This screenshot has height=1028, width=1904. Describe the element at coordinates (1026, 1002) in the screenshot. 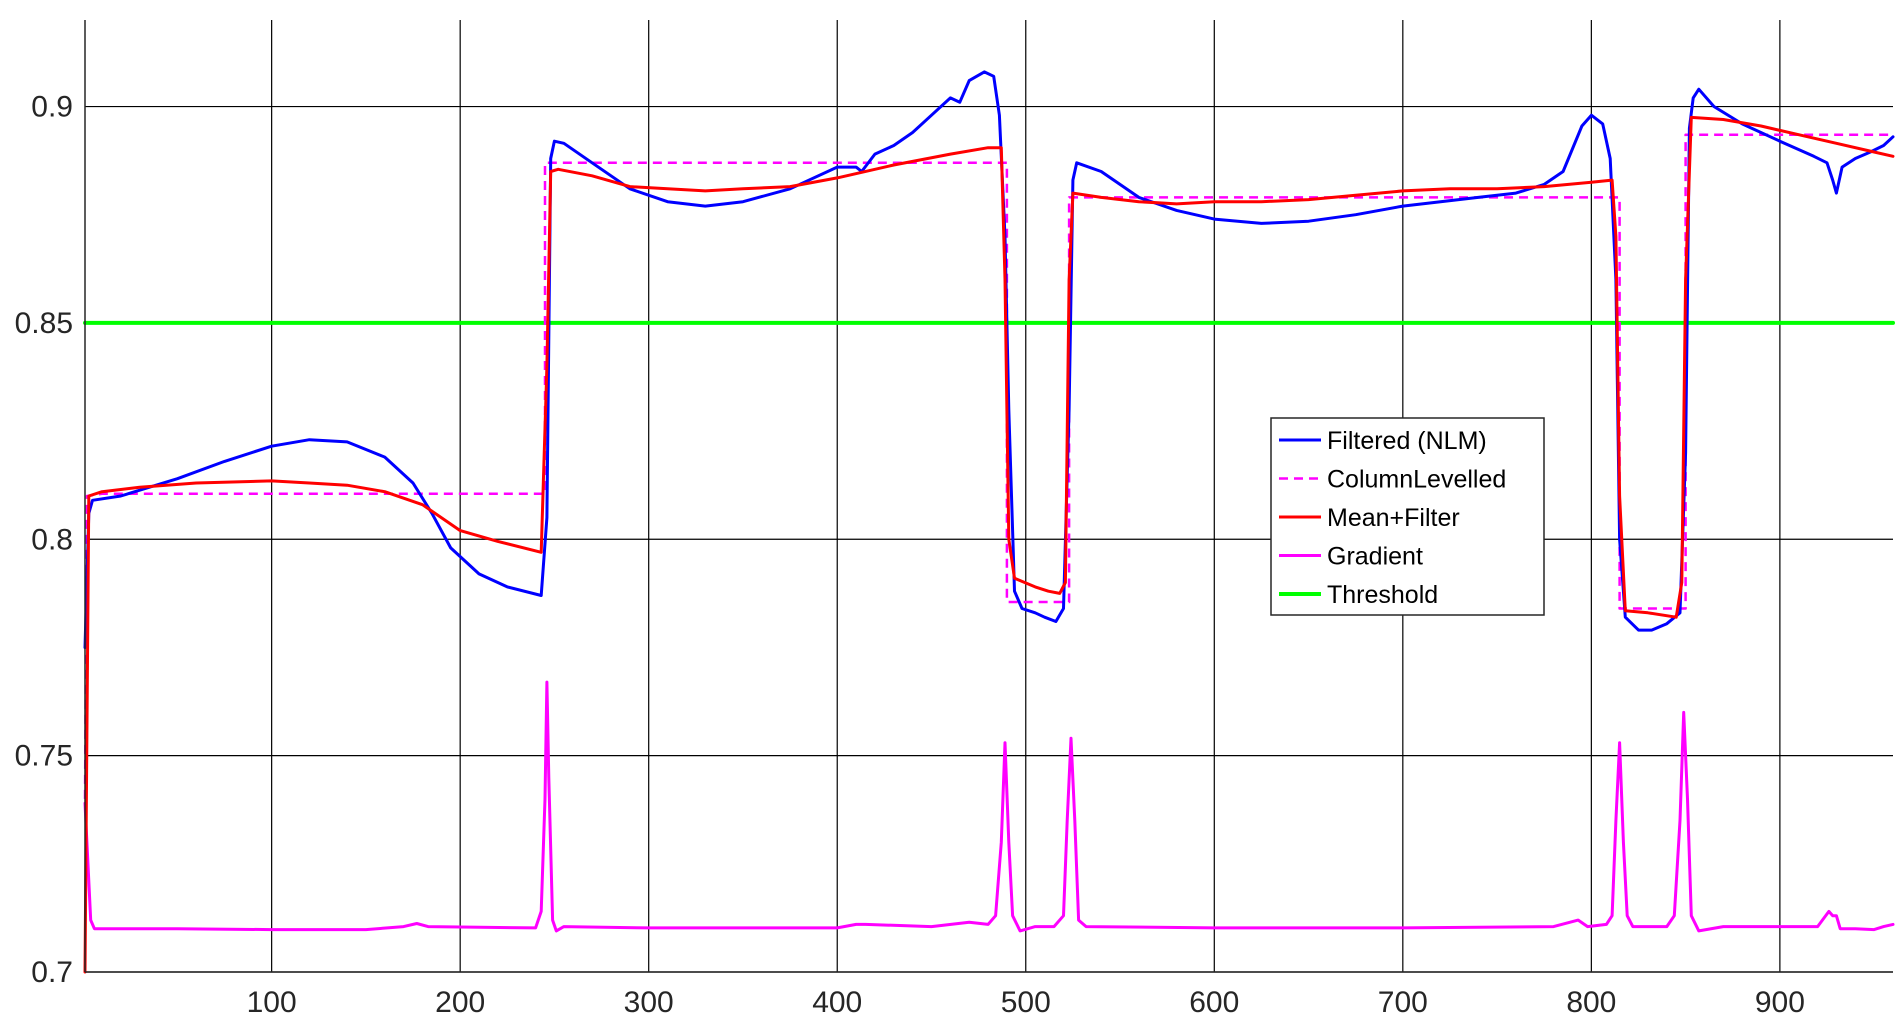

I see `x-tick-label: 500` at that location.